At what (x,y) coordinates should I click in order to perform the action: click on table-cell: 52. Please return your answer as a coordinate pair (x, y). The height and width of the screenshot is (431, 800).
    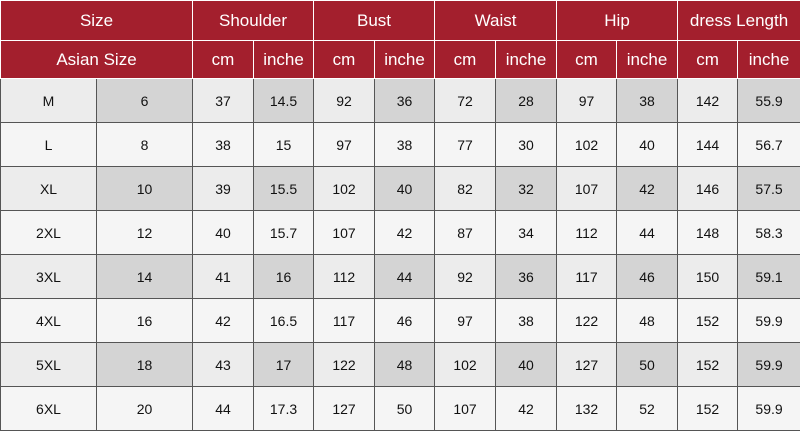
    Looking at the image, I should click on (647, 408).